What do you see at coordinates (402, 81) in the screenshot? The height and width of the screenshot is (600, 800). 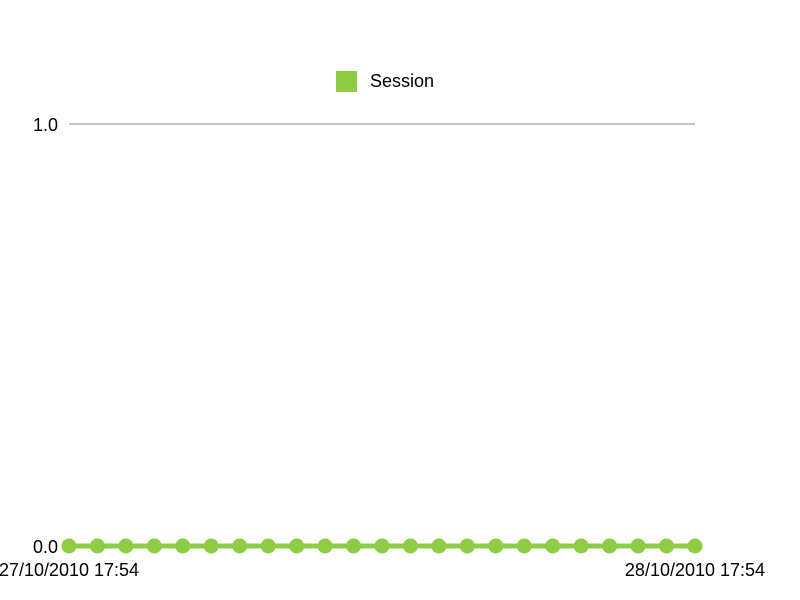 I see `legend-label-session: Session` at bounding box center [402, 81].